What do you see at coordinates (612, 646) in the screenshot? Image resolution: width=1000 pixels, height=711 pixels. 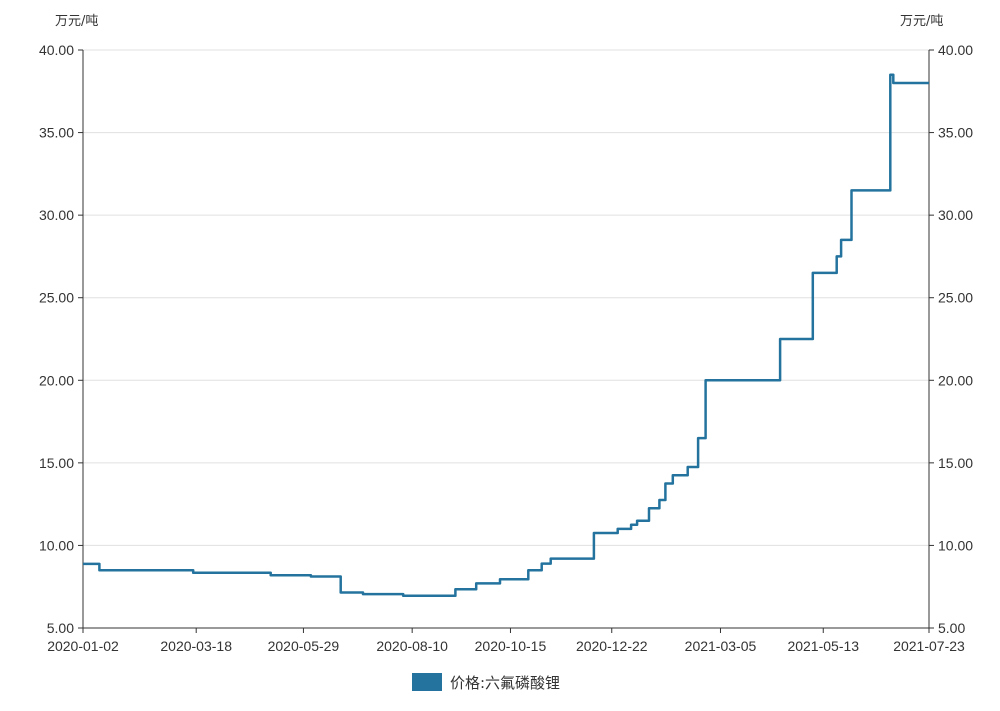 I see `x-tick-label: 2020-12-22` at bounding box center [612, 646].